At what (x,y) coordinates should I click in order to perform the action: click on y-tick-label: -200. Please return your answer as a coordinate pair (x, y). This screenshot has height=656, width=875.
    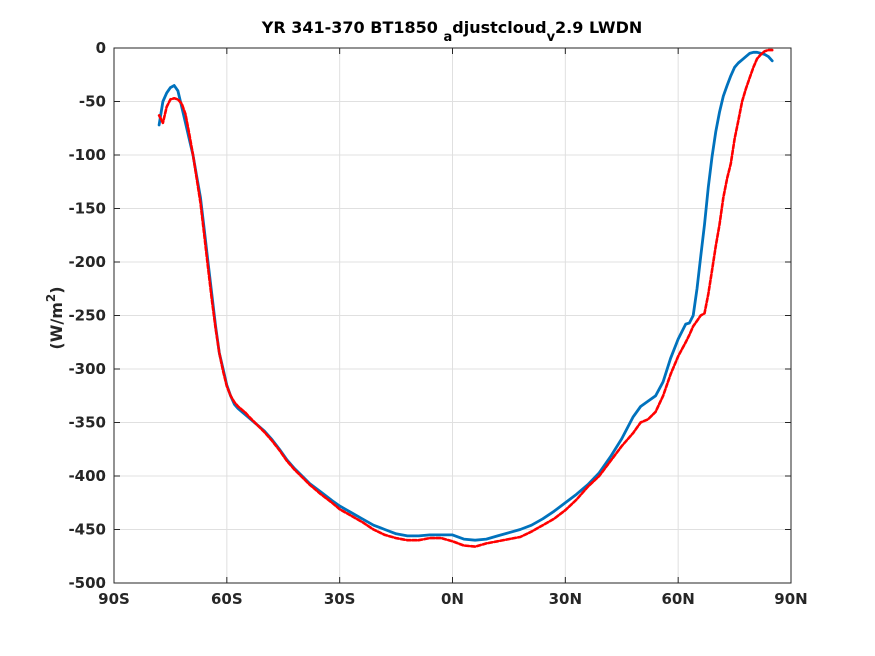
    Looking at the image, I should click on (87, 262).